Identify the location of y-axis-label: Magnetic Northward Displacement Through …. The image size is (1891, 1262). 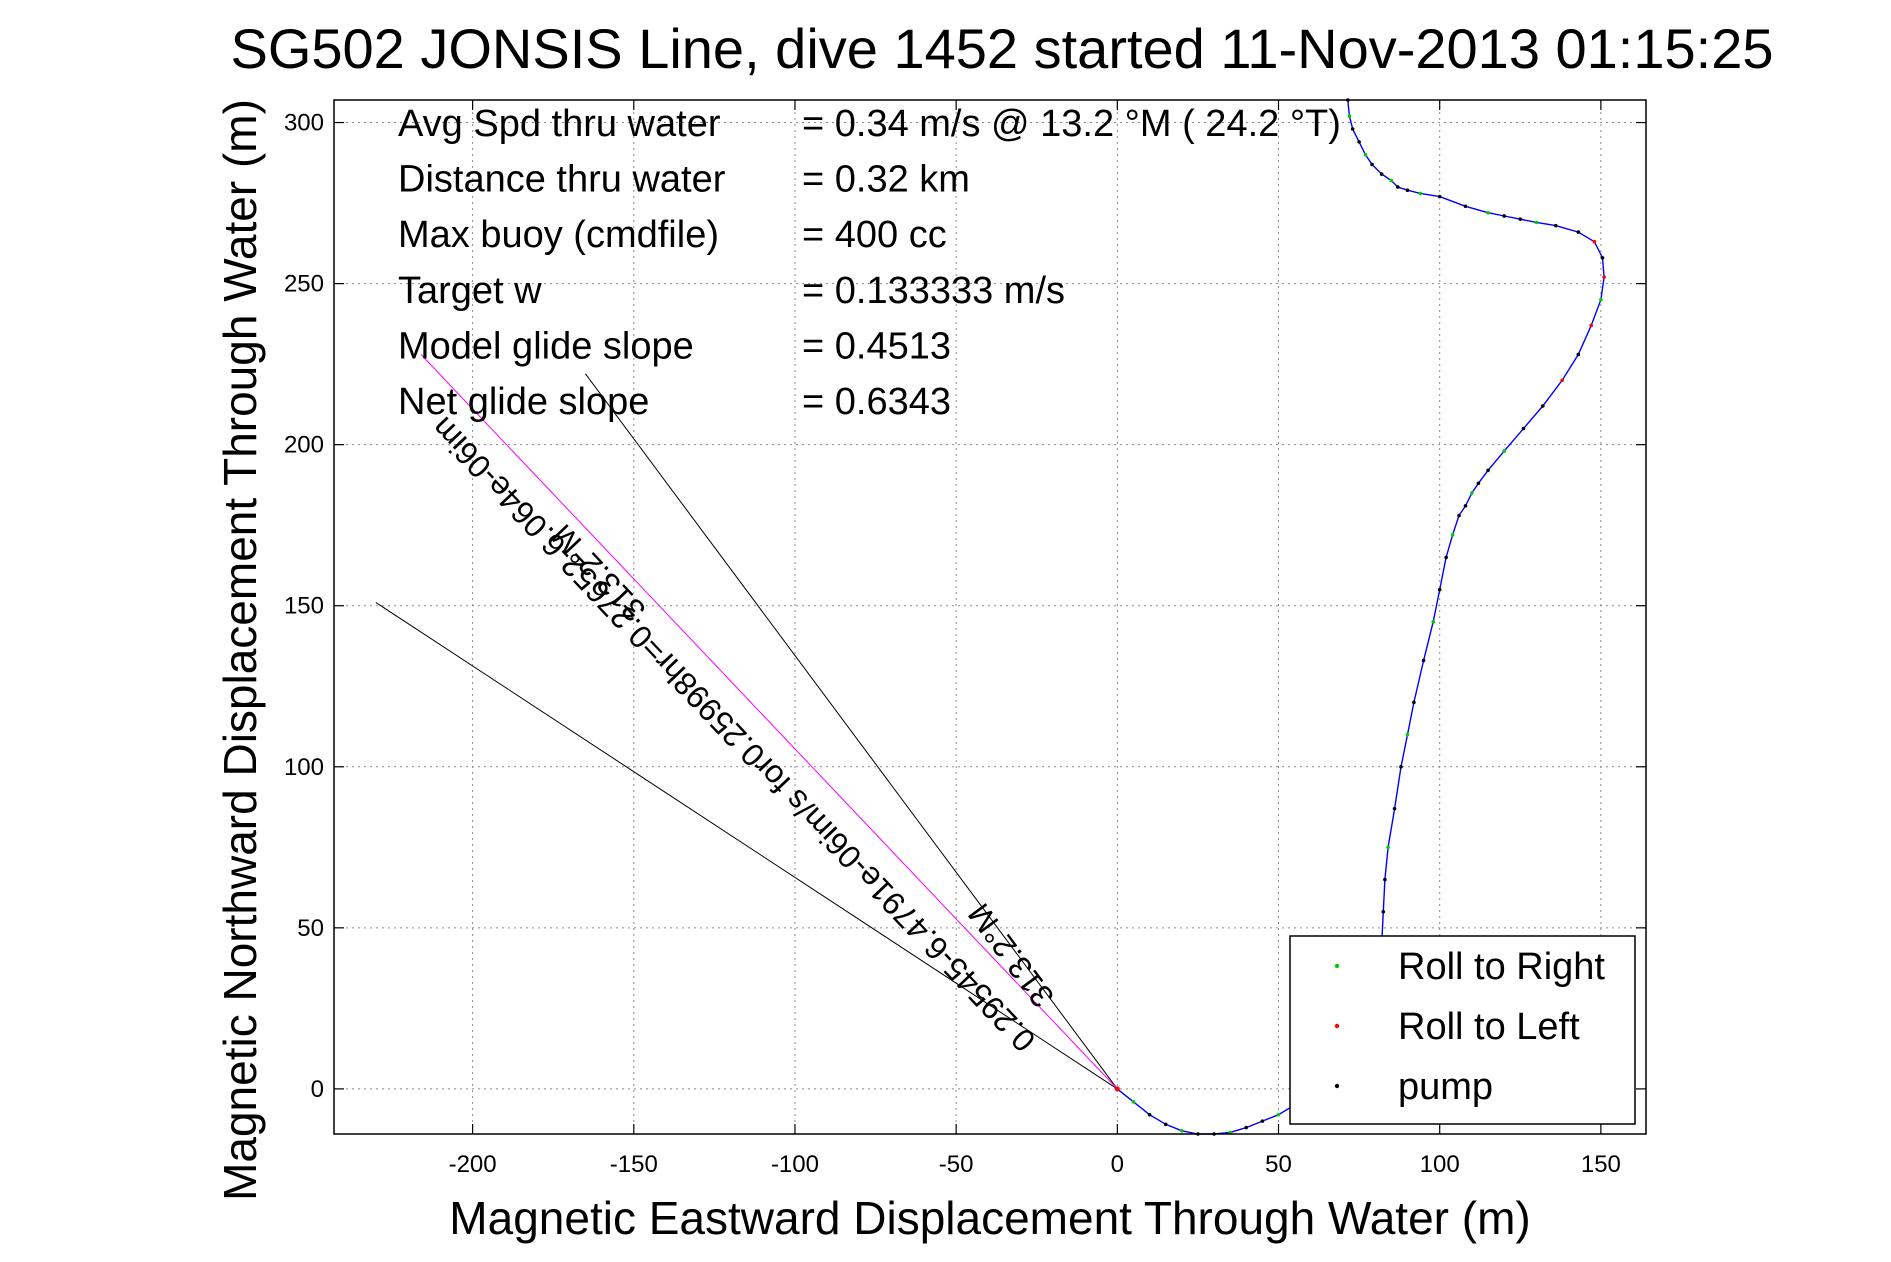
(240, 650).